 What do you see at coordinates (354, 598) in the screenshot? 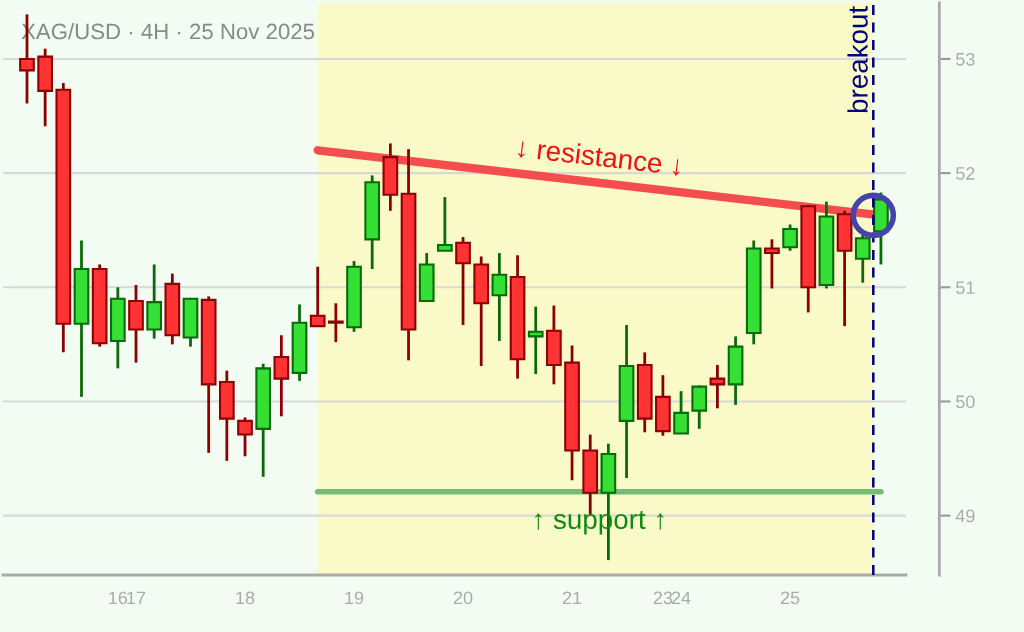
I see `x-tick-label: 19` at bounding box center [354, 598].